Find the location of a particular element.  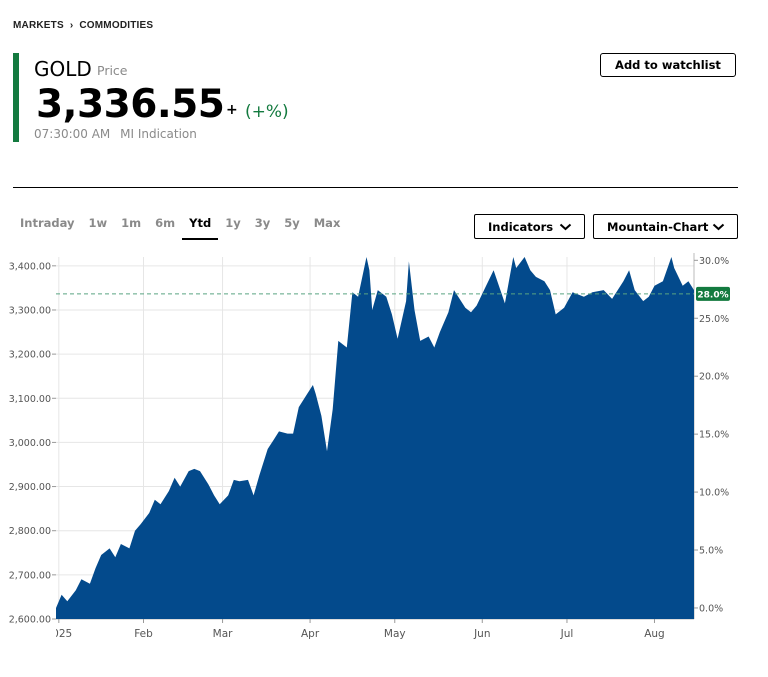

x-tick-label: Mar is located at coordinates (223, 634).